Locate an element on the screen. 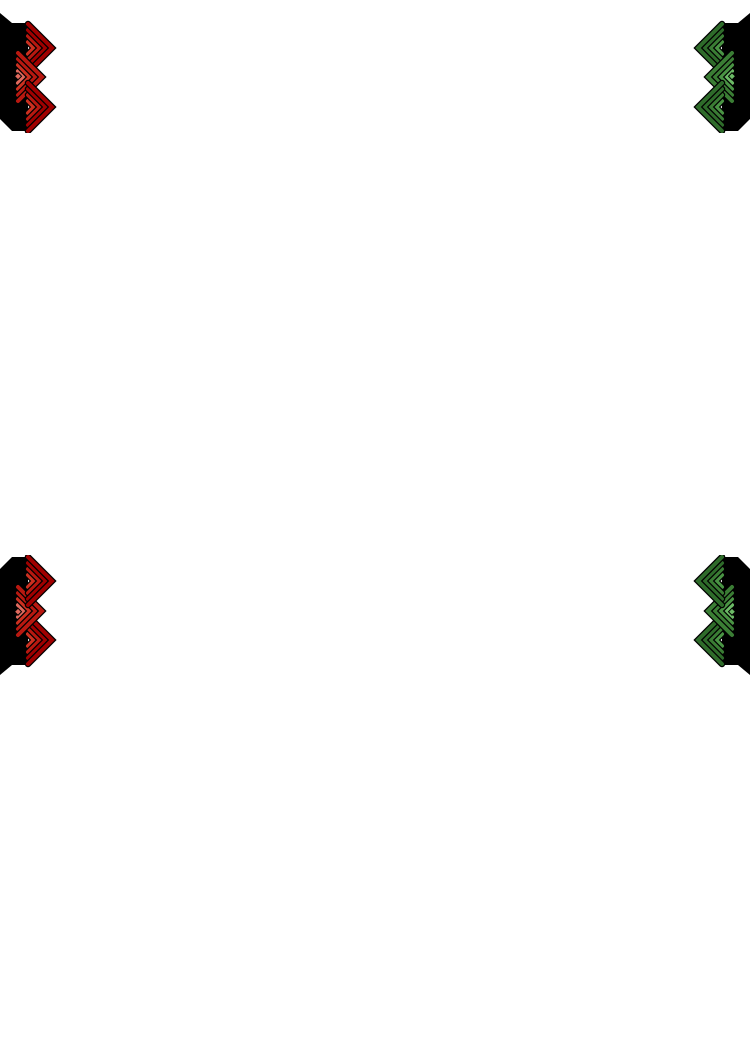 This screenshot has height=1046, width=750. bottom-left-ornament is located at coordinates (30, 615).